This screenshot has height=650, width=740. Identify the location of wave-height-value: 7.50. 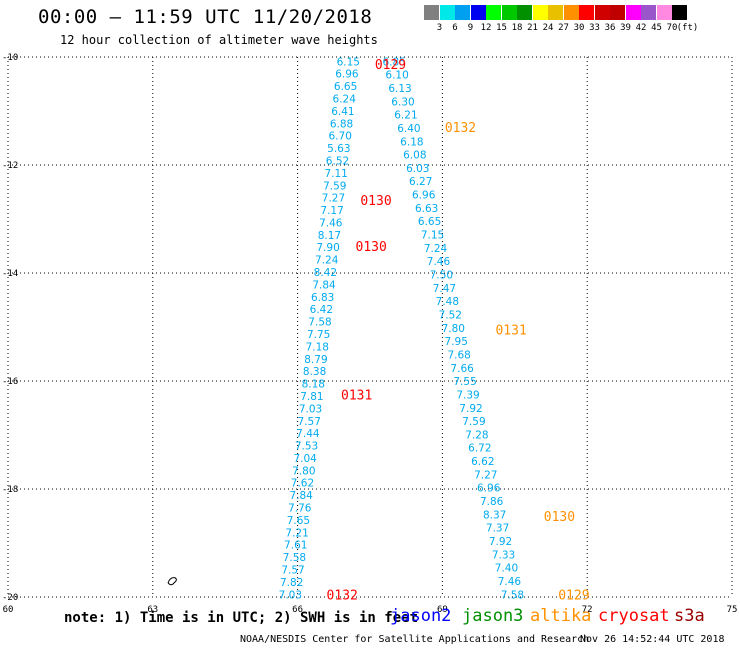
(441, 276).